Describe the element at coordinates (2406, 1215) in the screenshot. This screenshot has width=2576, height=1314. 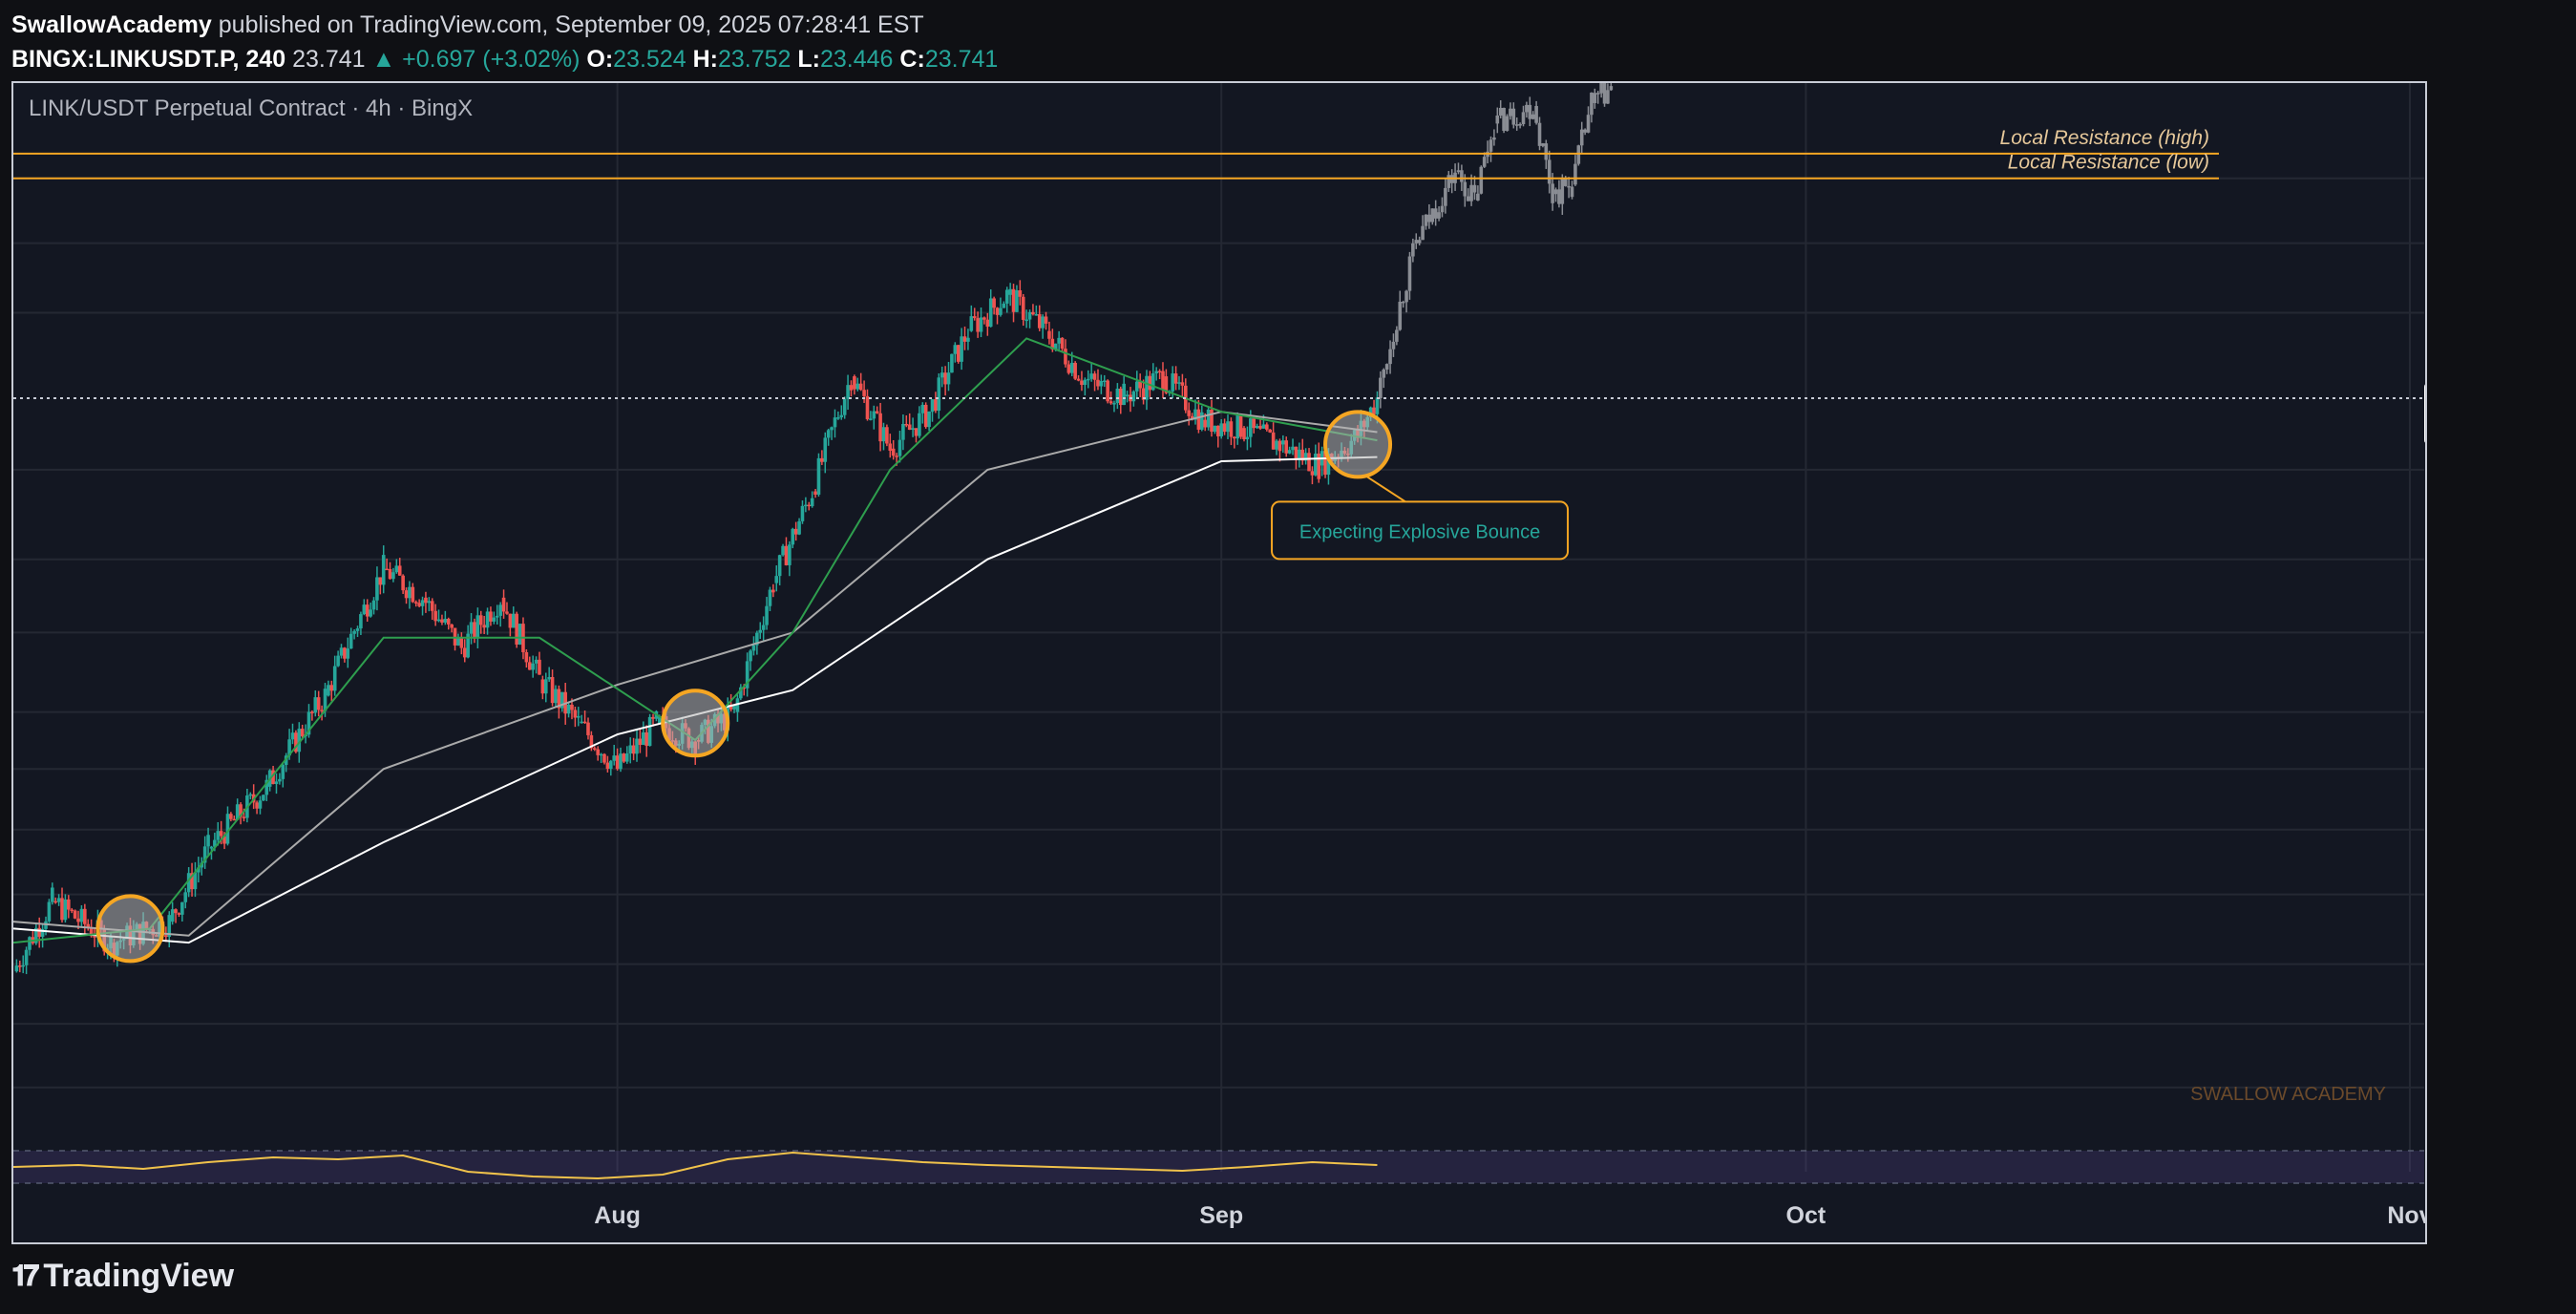
I see `x-tick-label: Nov` at that location.